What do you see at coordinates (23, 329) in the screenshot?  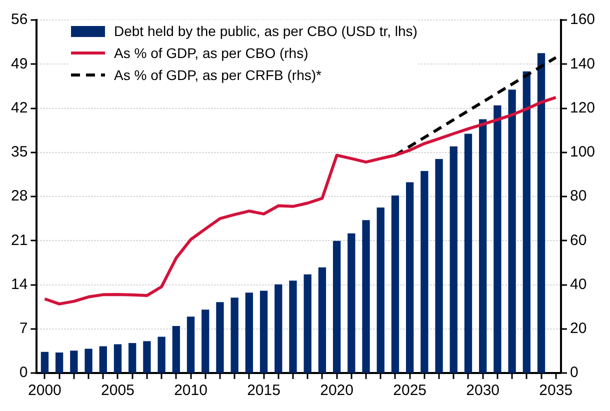 I see `y-tick-label: 7` at bounding box center [23, 329].